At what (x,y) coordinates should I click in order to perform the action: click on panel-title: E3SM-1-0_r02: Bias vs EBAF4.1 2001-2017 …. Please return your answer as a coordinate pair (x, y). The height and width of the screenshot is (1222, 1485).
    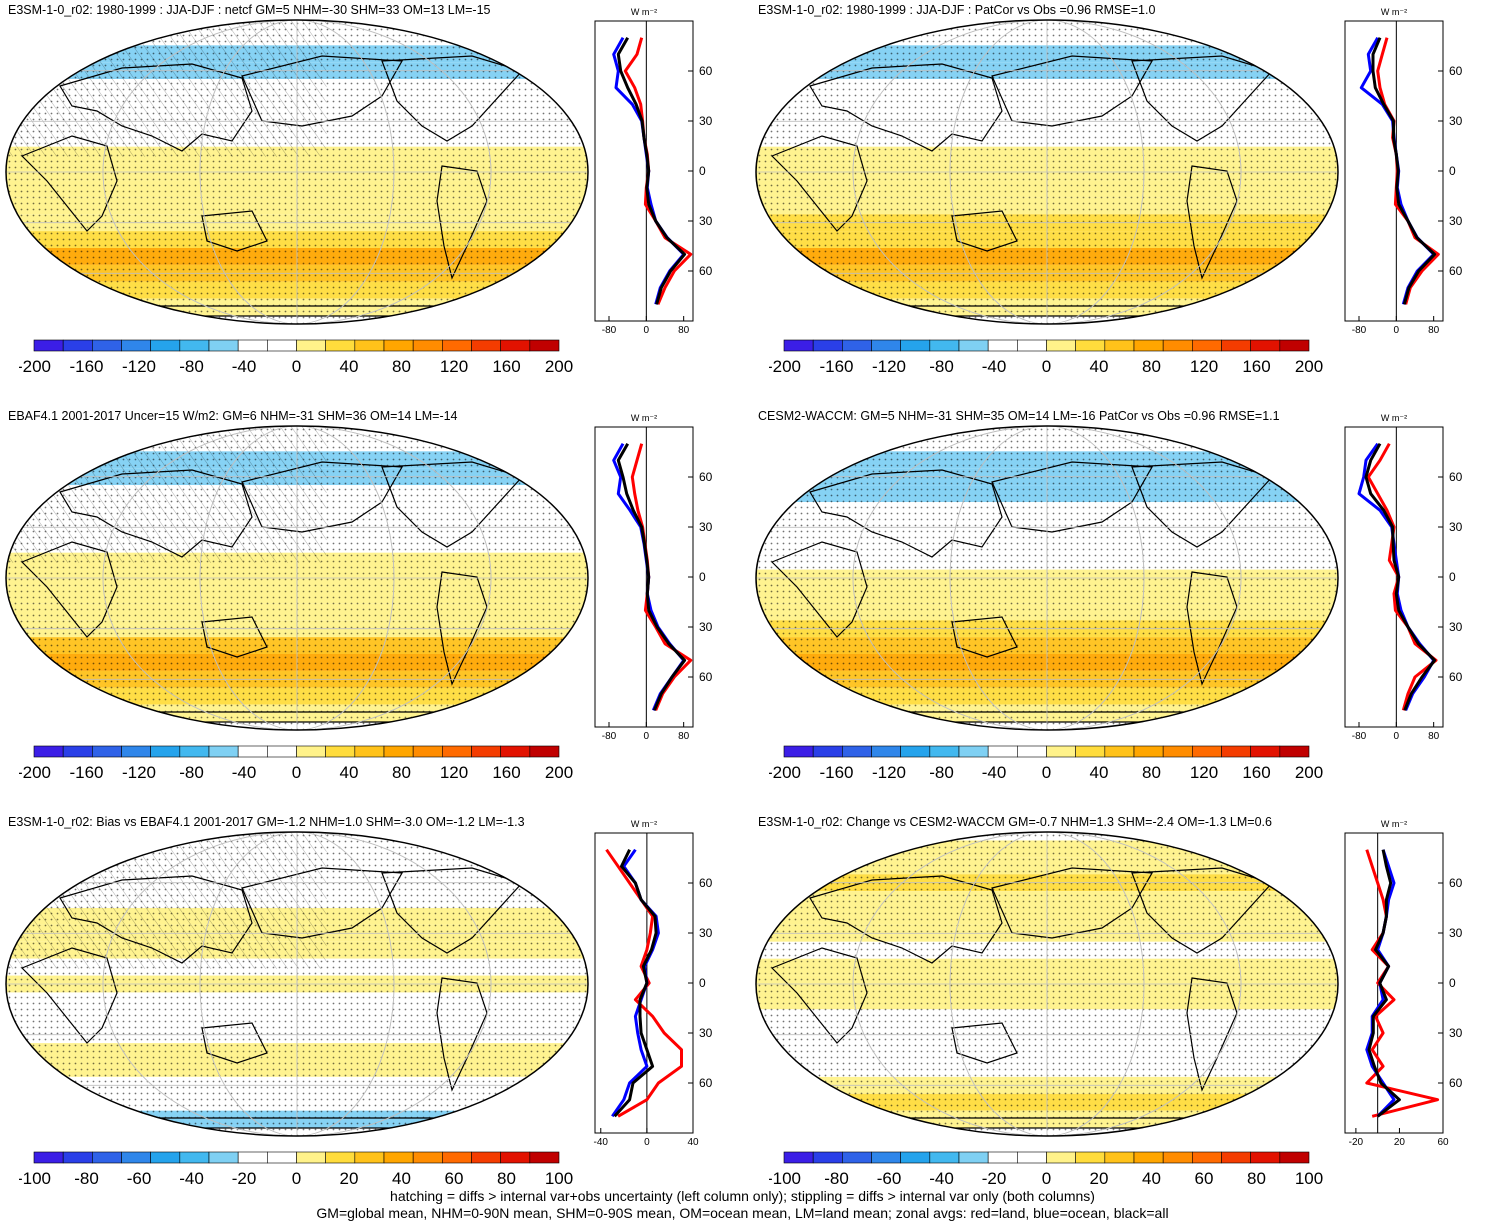
    Looking at the image, I should click on (266, 822).